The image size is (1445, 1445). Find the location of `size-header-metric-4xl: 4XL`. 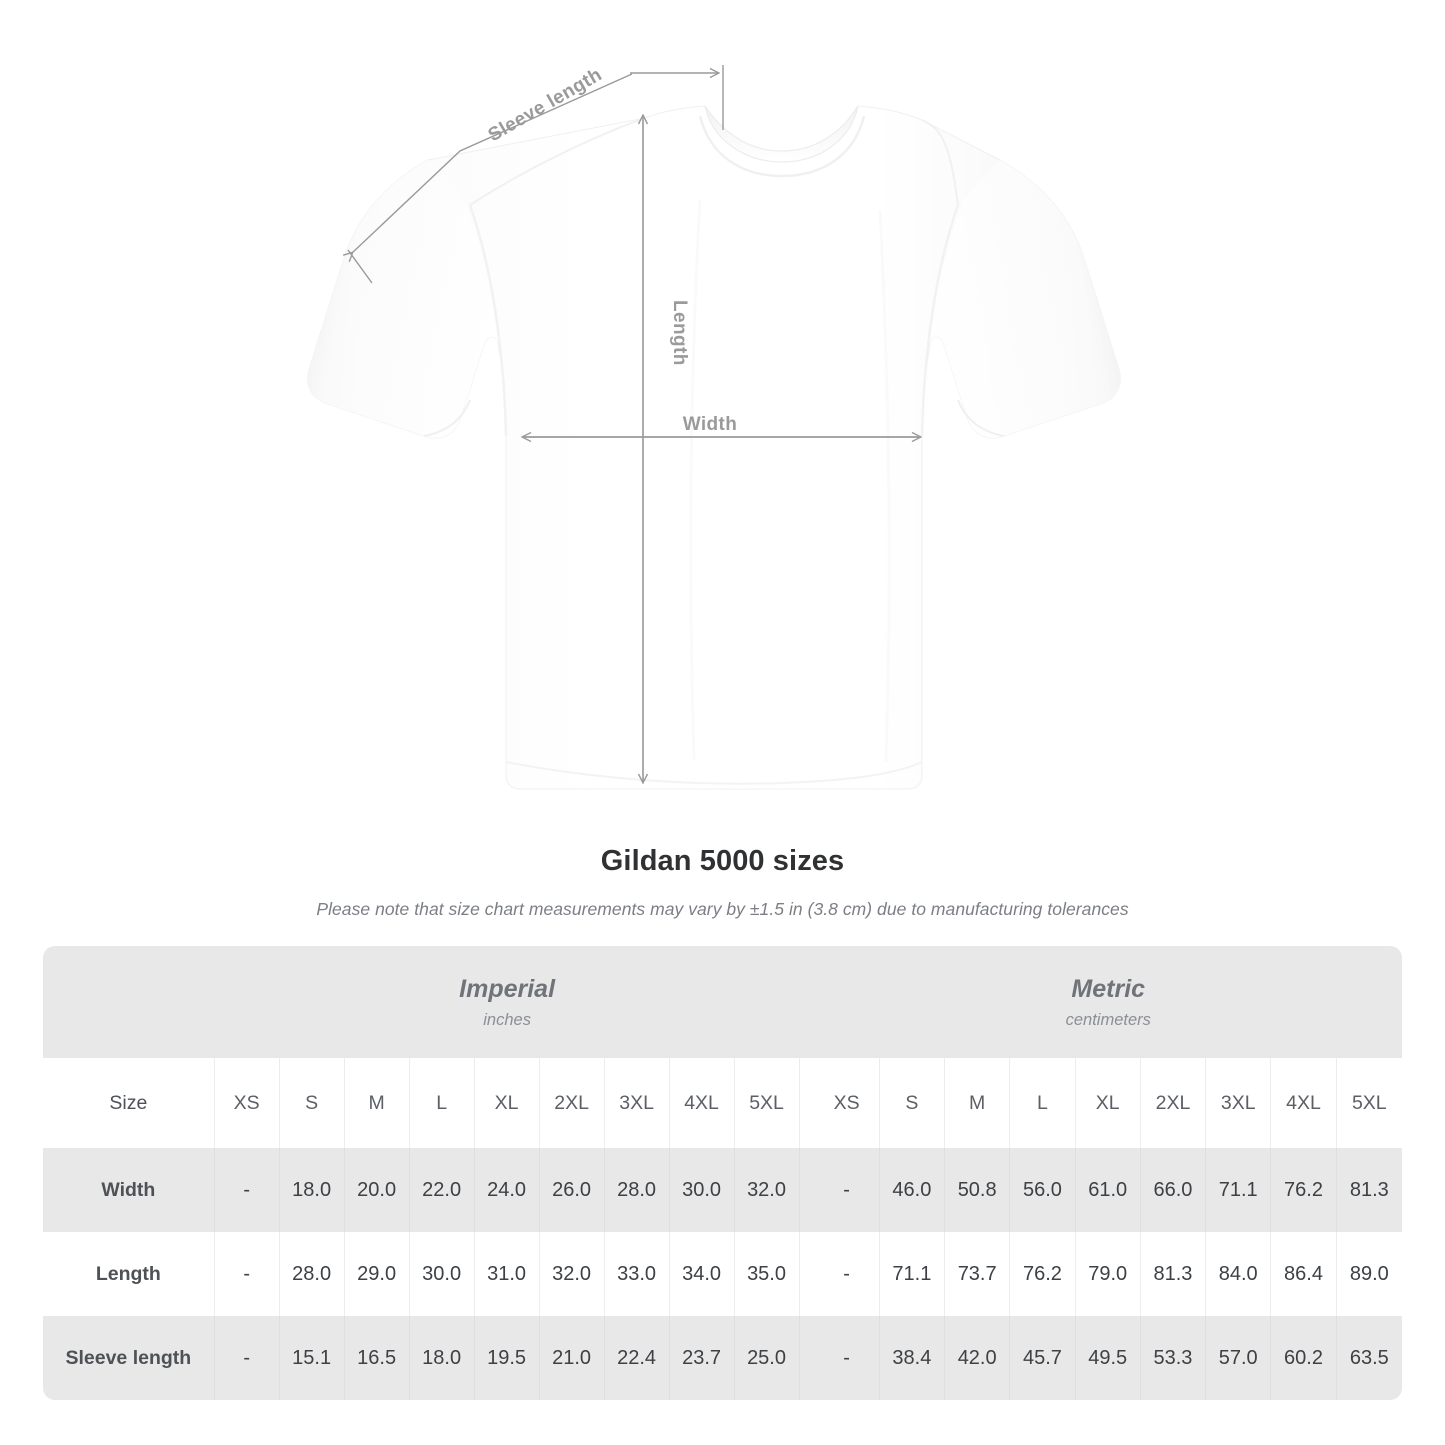

size-header-metric-4xl: 4XL is located at coordinates (1304, 1103).